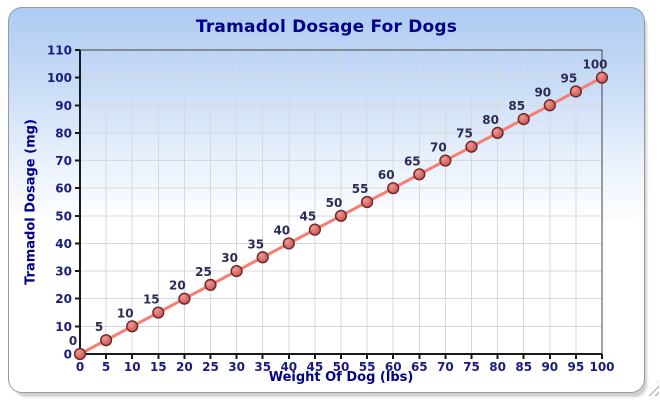 This screenshot has height=410, width=660. I want to click on x-tick-label: 30, so click(236, 367).